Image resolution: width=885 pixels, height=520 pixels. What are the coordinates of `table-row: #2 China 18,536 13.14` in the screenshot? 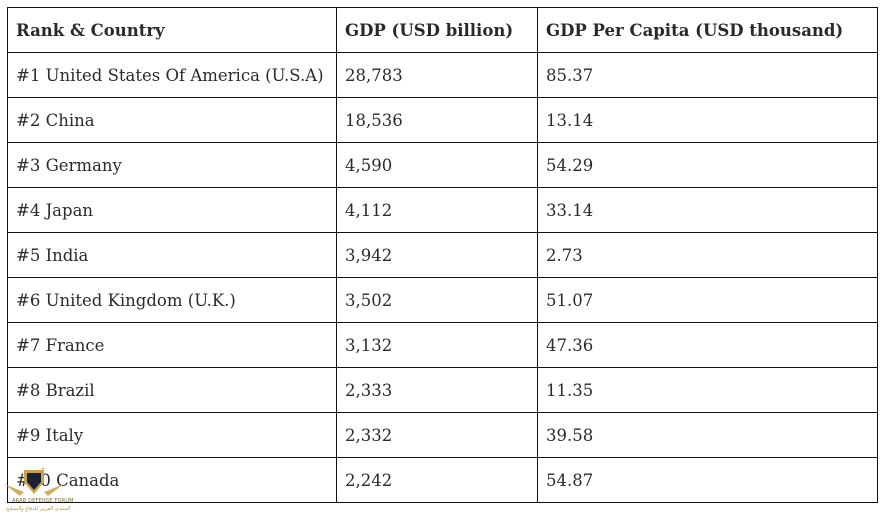 It's located at (442, 120).